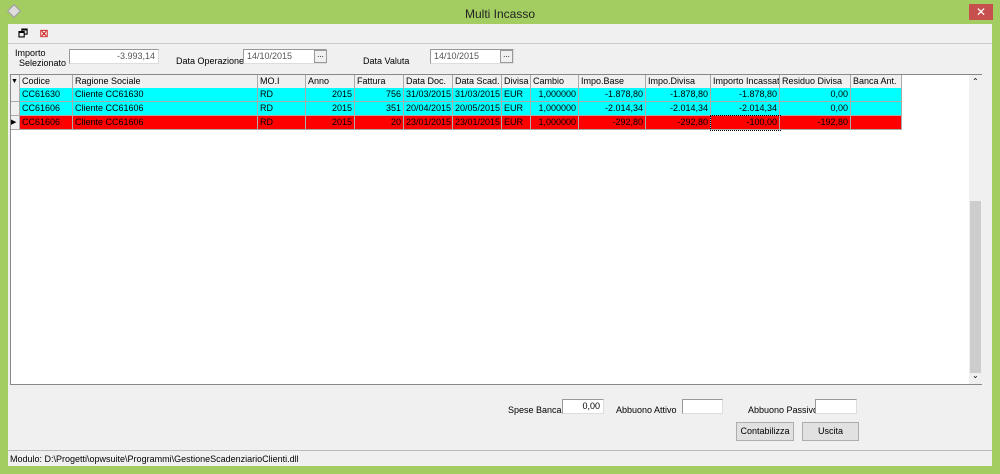 This screenshot has height=474, width=1000. I want to click on scroll-up-icon: ⌃, so click(975, 81).